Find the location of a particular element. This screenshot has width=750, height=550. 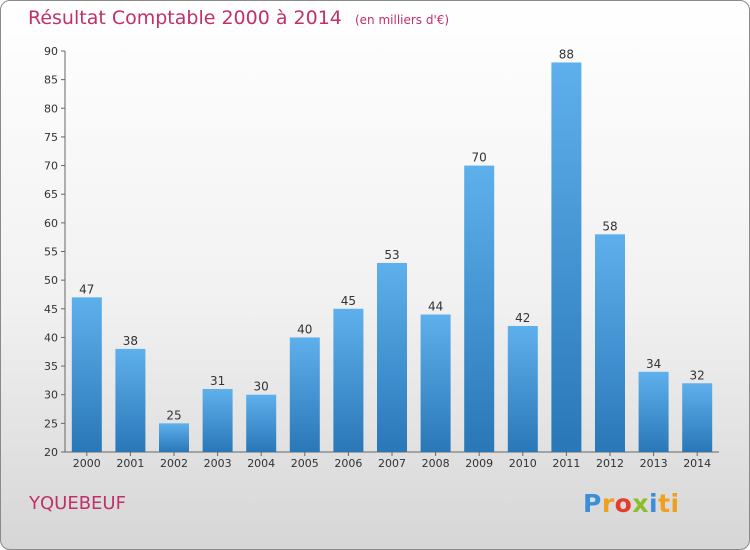

x-tick-label: 2006 is located at coordinates (348, 463).